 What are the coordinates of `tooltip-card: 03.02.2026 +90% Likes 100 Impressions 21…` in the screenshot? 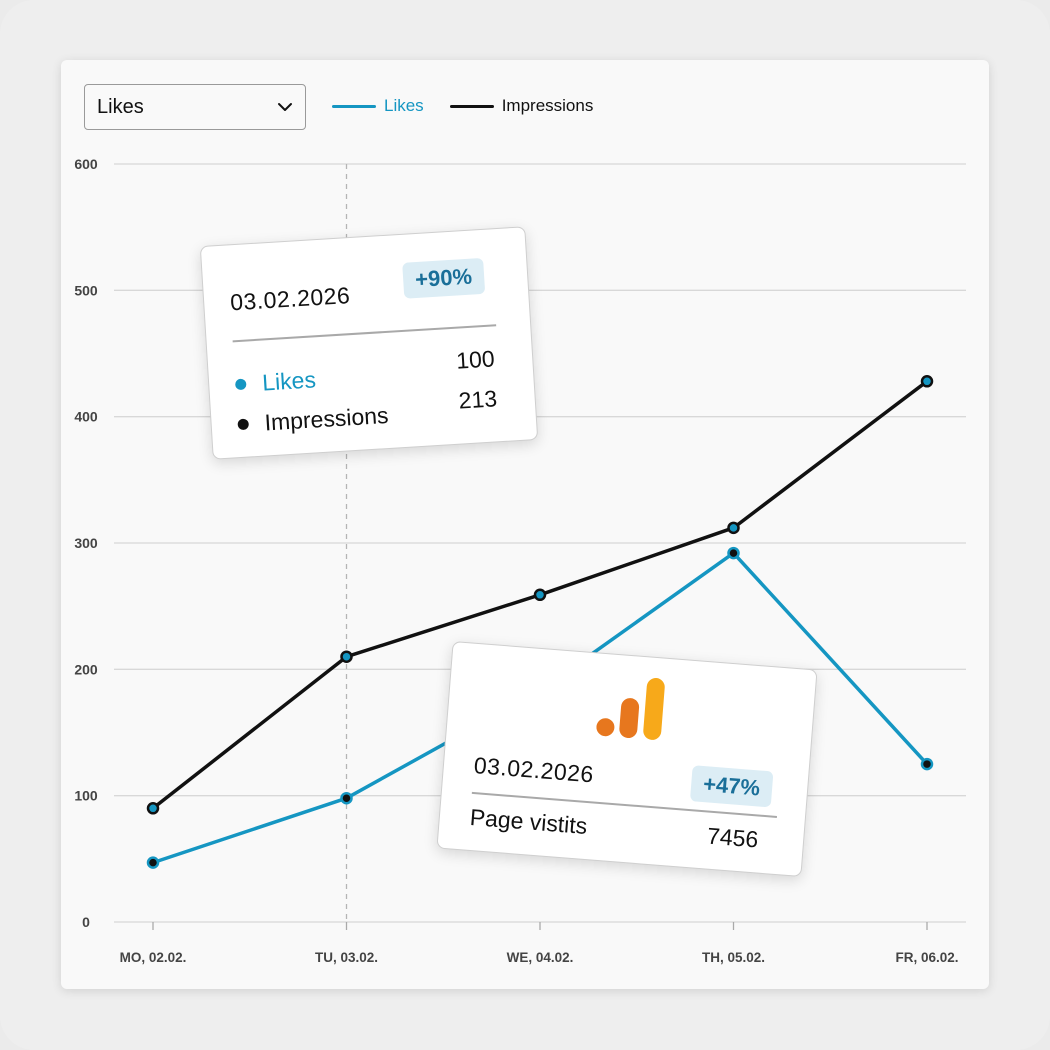 It's located at (369, 343).